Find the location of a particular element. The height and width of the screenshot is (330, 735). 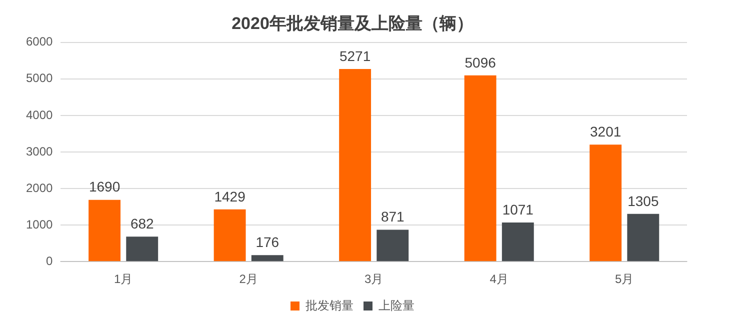

y-tick-label: 3000 is located at coordinates (40, 151).